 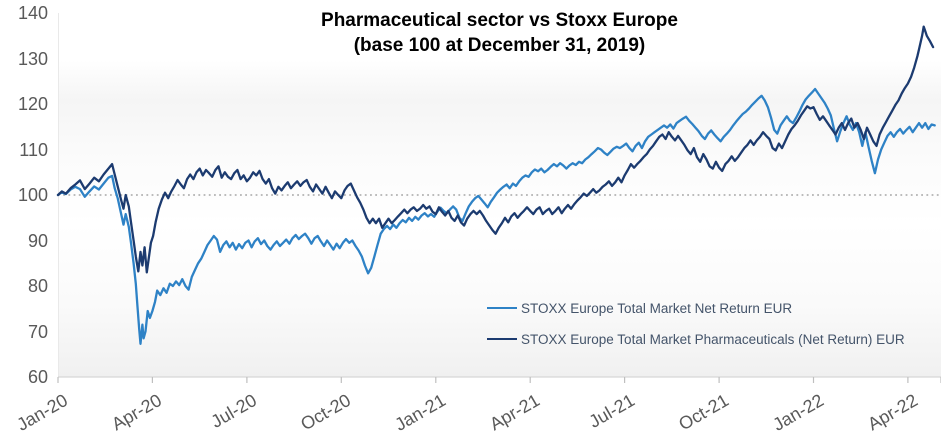 I want to click on legend-entry-0: STOXX Europe Total Market Net Return EUR, so click(x=696, y=308).